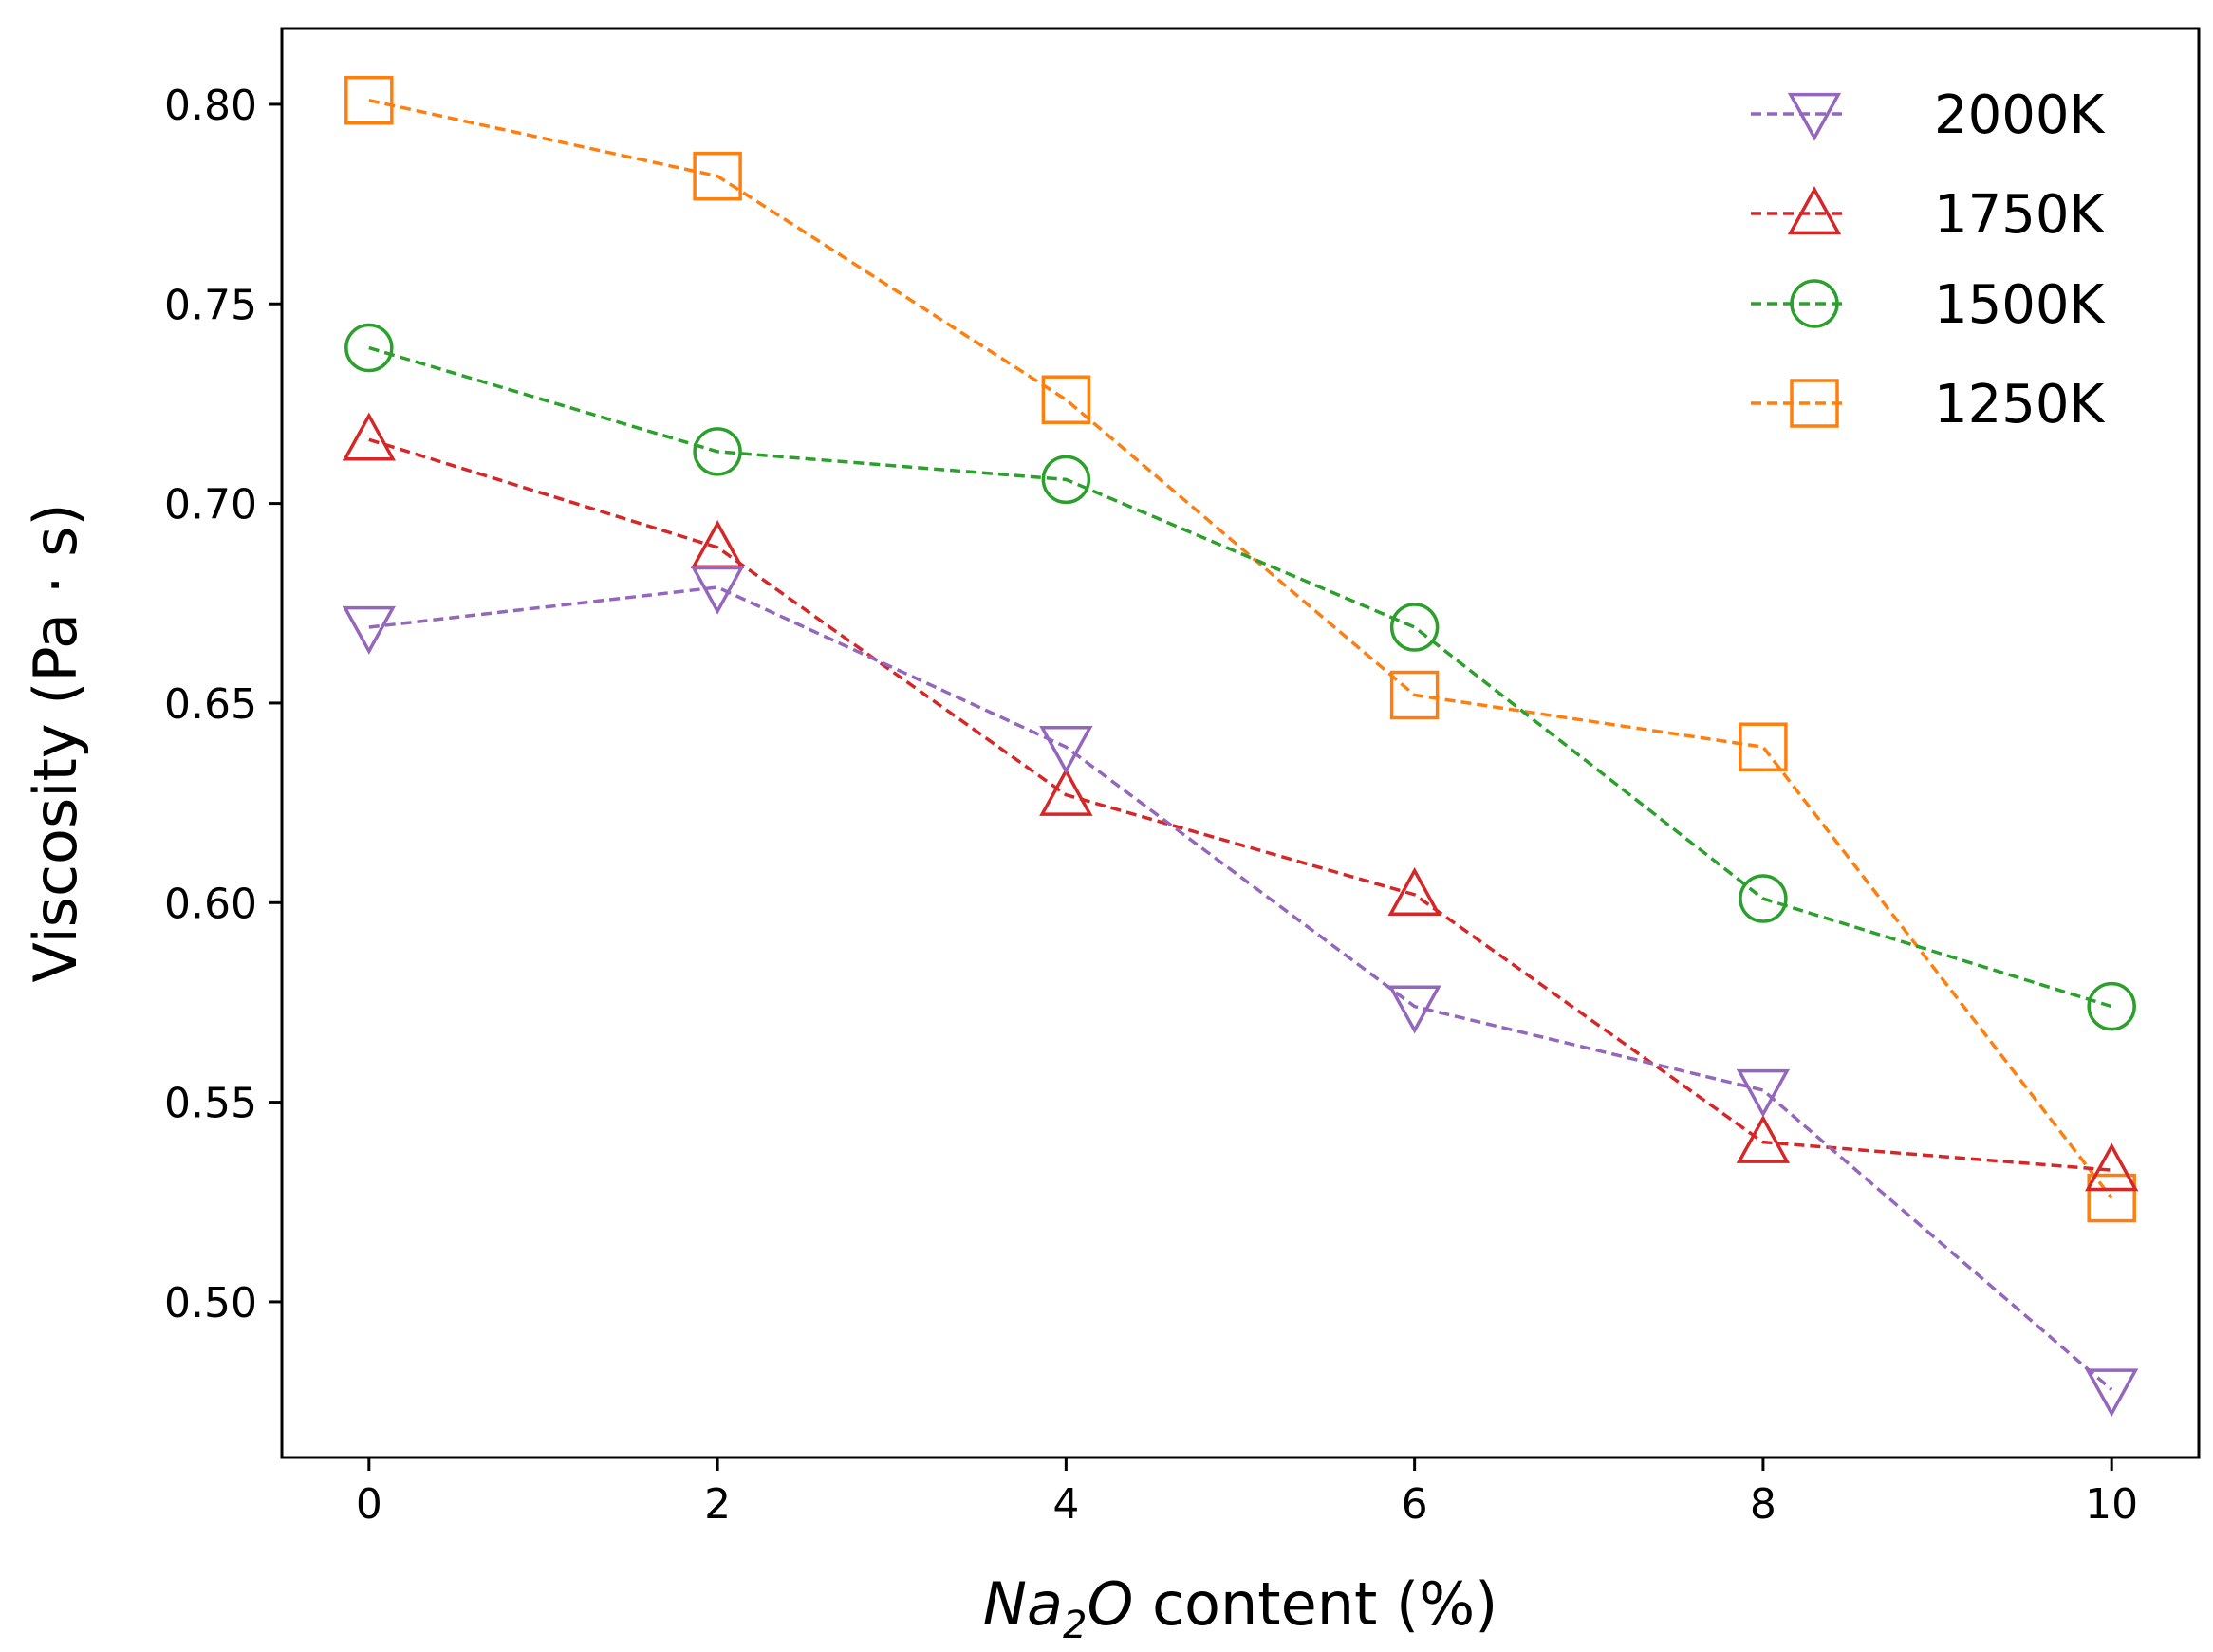 This screenshot has width=2213, height=1652. Describe the element at coordinates (369, 1504) in the screenshot. I see `x-tick-label: 0` at that location.